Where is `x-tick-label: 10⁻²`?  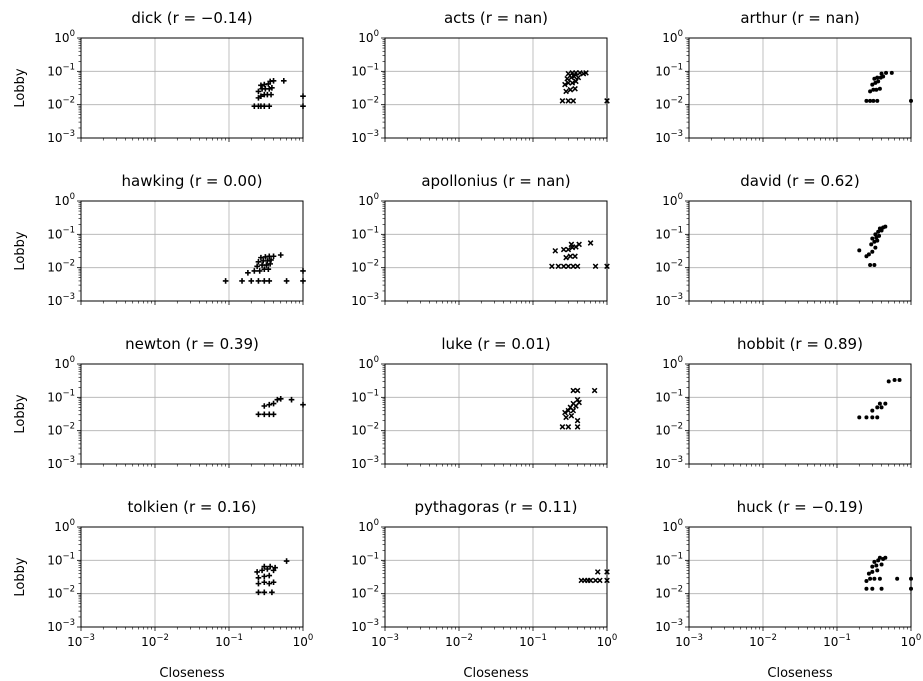 x-tick-label: 10⁻² is located at coordinates (459, 641).